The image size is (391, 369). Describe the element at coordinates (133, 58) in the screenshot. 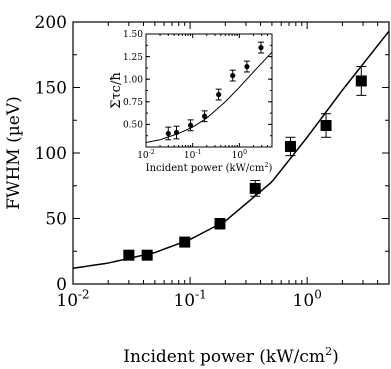

I see `inset-y-tick-label: 1.25` at that location.